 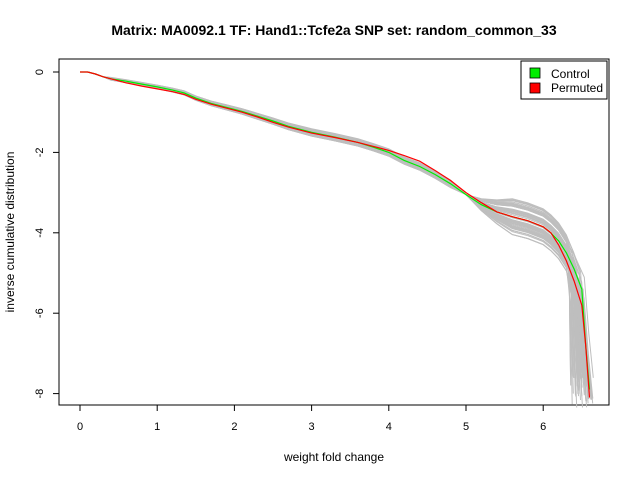 I want to click on y-axis: 0 -2 -4 -6 -8, so click(x=47, y=234).